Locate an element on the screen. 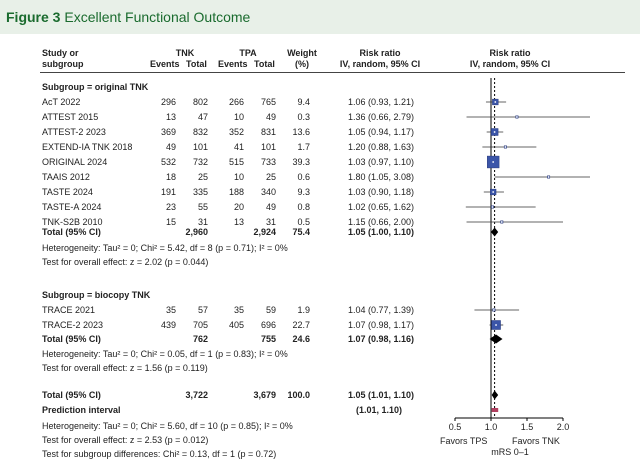 The image size is (640, 463). subgroup2-tpa-total: 755 is located at coordinates (268, 339).